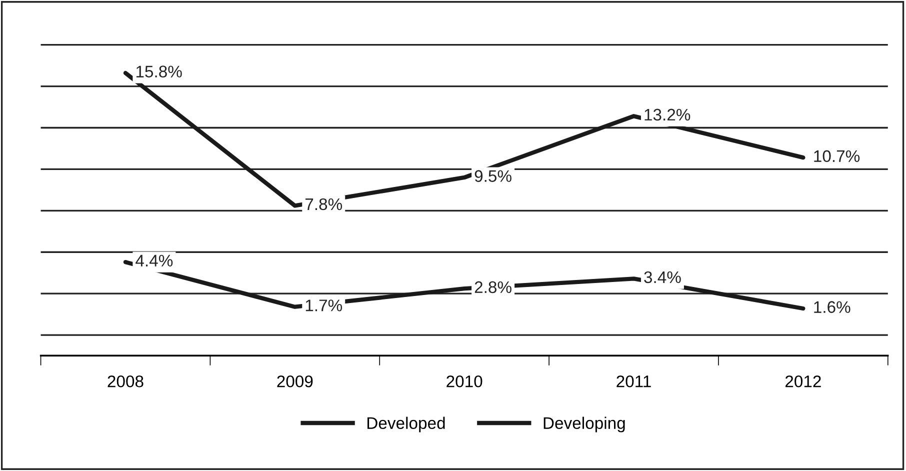  Describe the element at coordinates (406, 424) in the screenshot. I see `legend-label: Developed` at that location.